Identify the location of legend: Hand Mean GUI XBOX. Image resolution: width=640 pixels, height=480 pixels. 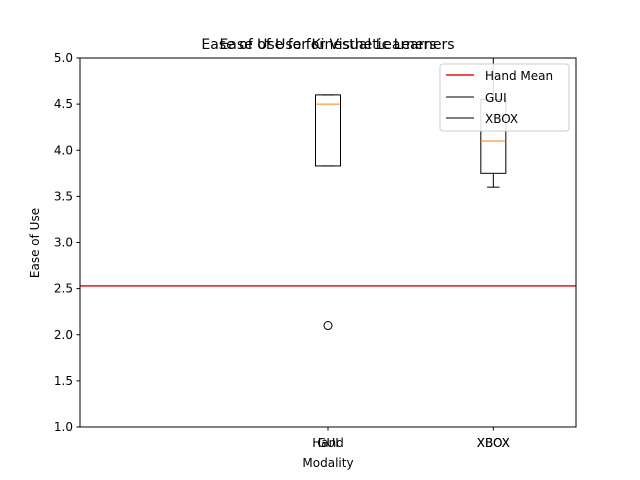
(504, 97).